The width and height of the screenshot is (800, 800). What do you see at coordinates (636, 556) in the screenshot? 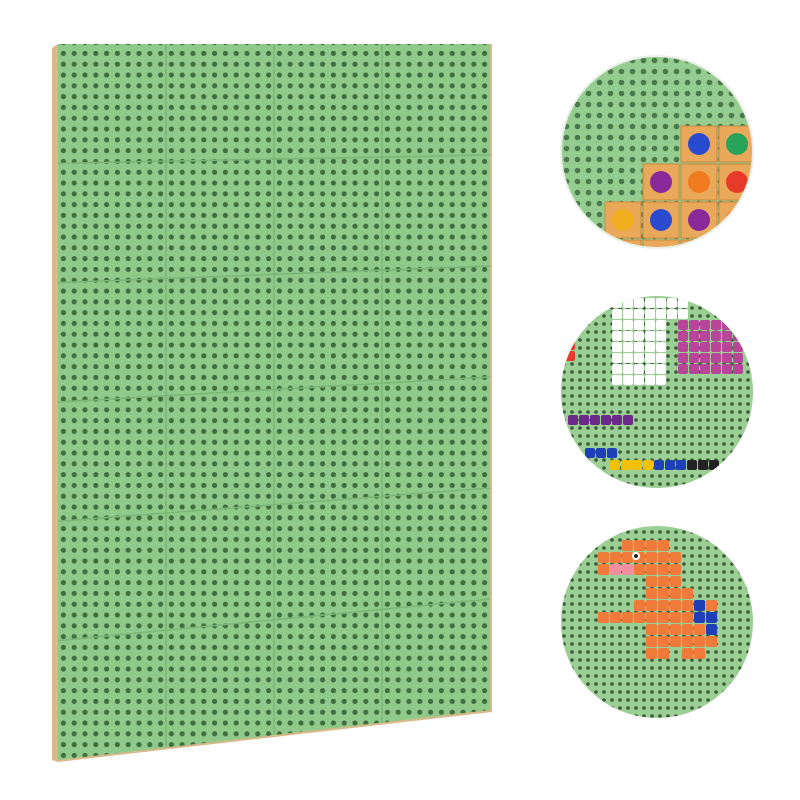
I see `dino-pupil` at bounding box center [636, 556].